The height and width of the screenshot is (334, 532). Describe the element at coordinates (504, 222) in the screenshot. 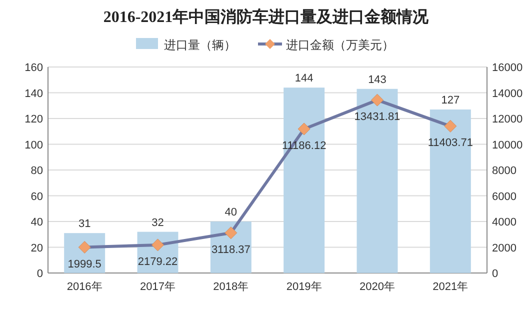

I see `y2-tick-label: 4000` at that location.